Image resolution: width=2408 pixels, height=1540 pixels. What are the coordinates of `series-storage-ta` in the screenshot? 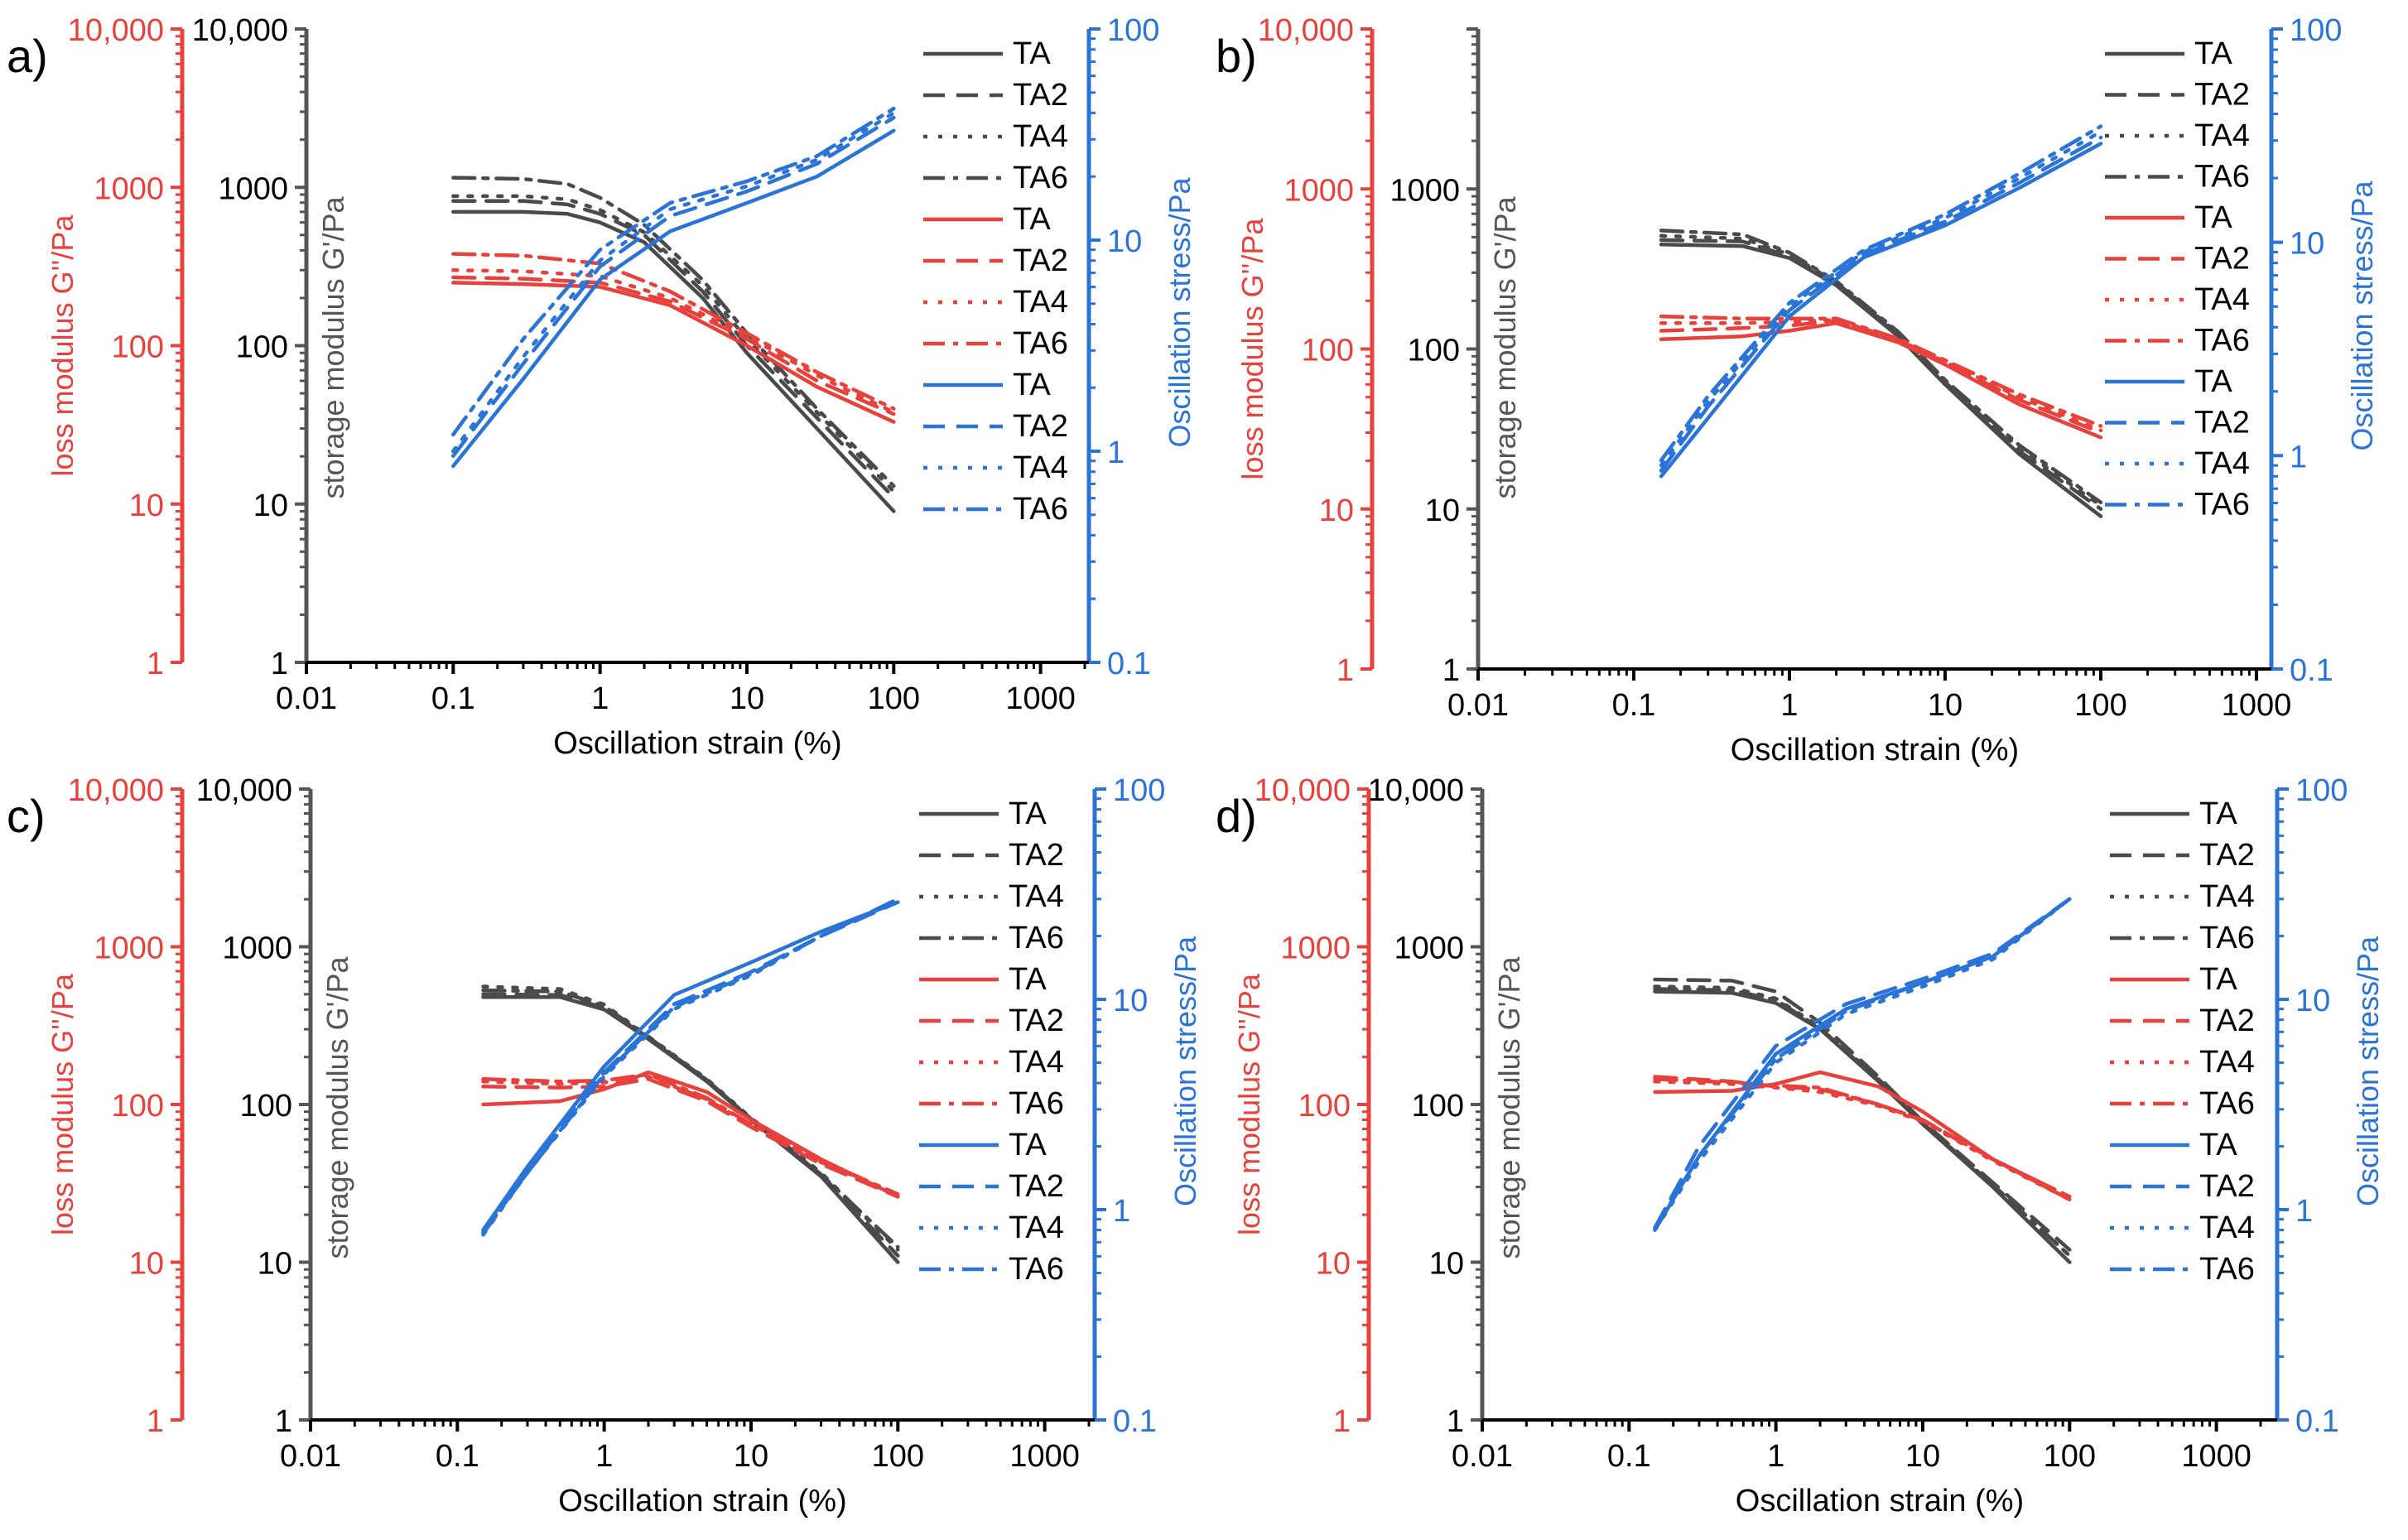 It's located at (674, 361).